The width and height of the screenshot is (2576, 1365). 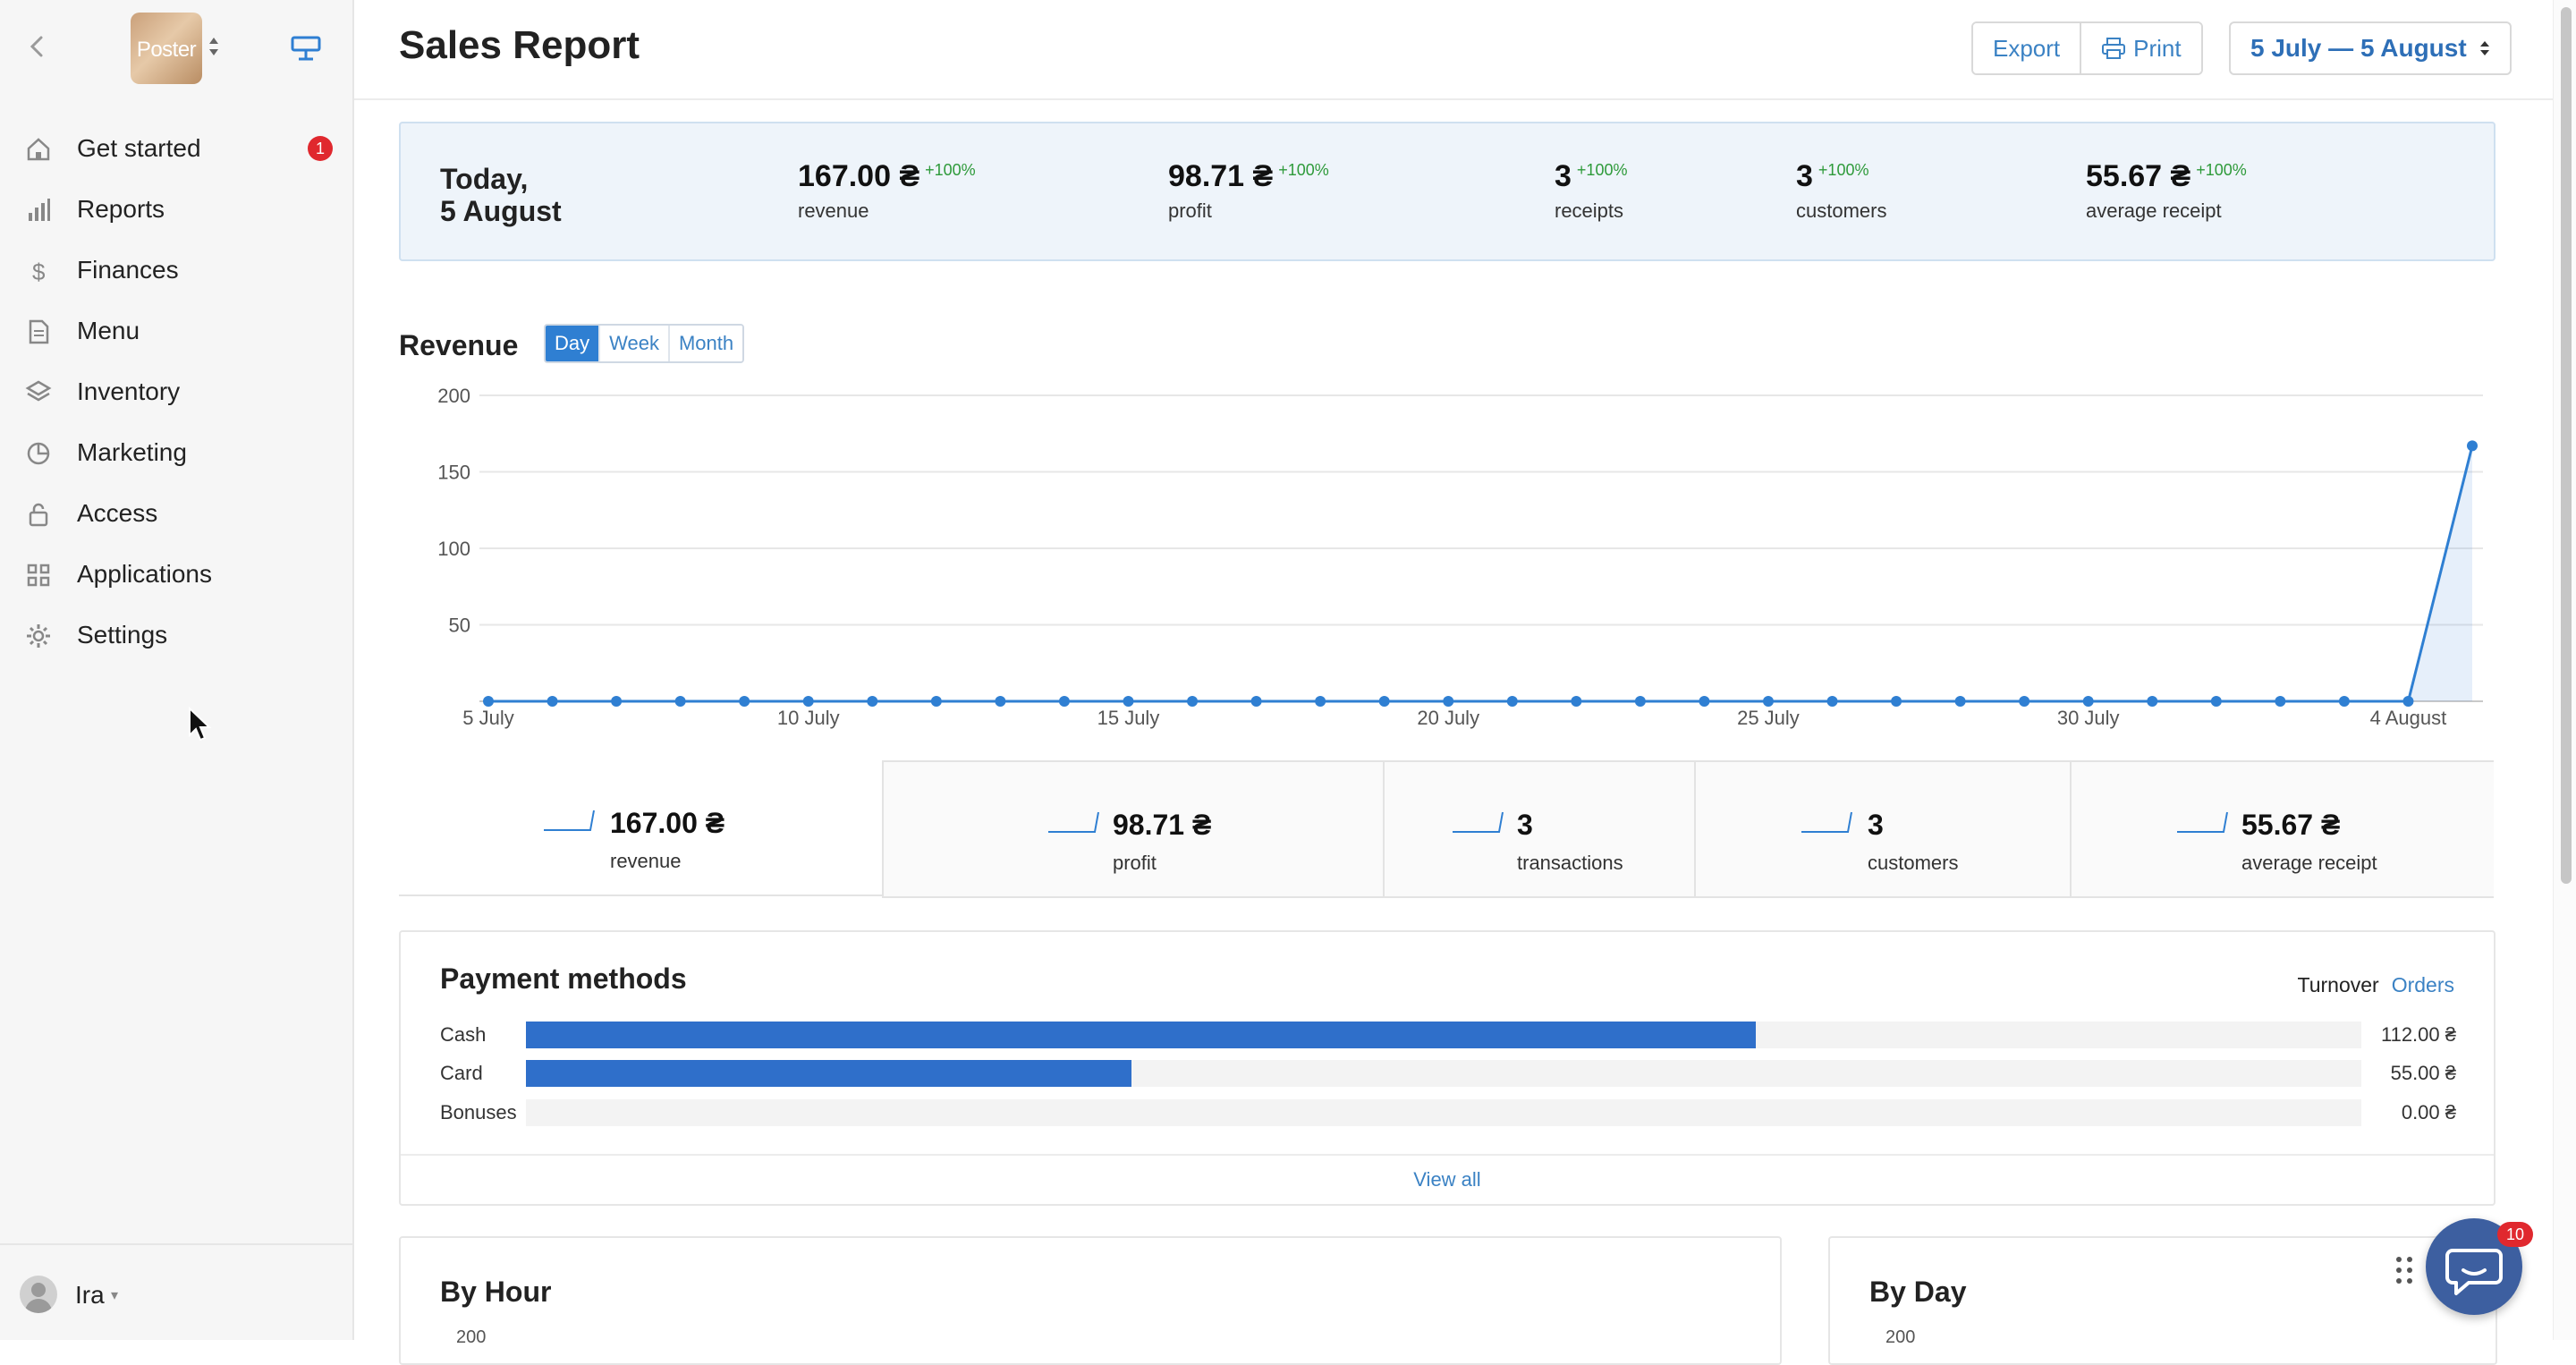 I want to click on sidebar-item-label: Inventory, so click(x=129, y=391).